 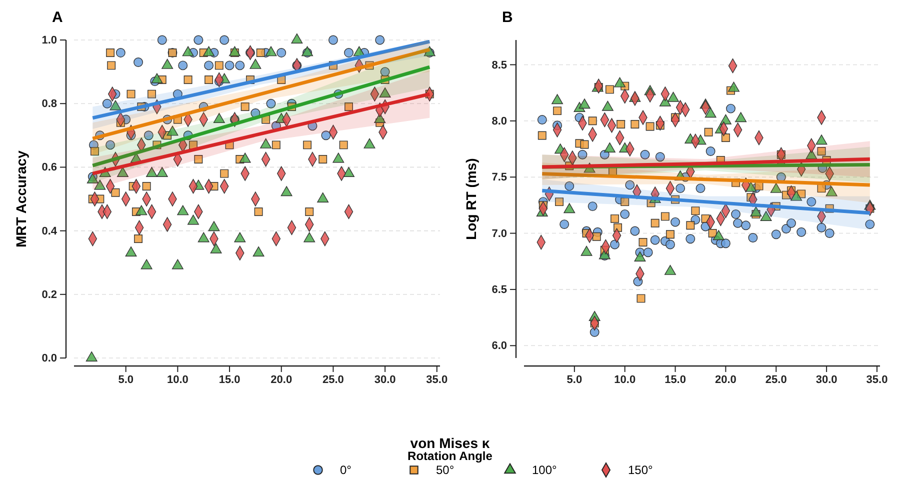 I want to click on chart-title: A, so click(x=57, y=17).